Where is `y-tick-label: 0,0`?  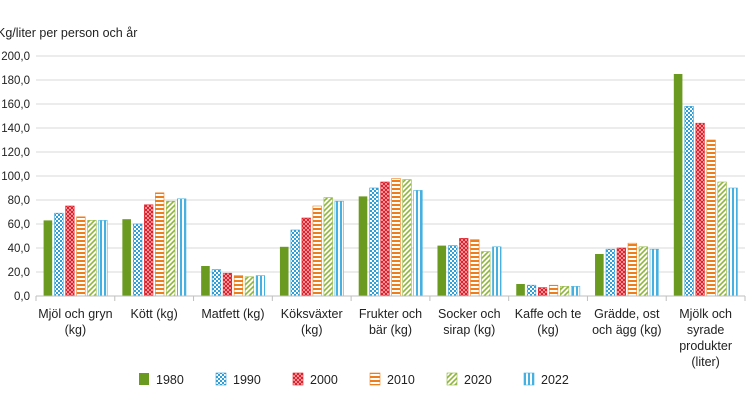 y-tick-label: 0,0 is located at coordinates (22, 297).